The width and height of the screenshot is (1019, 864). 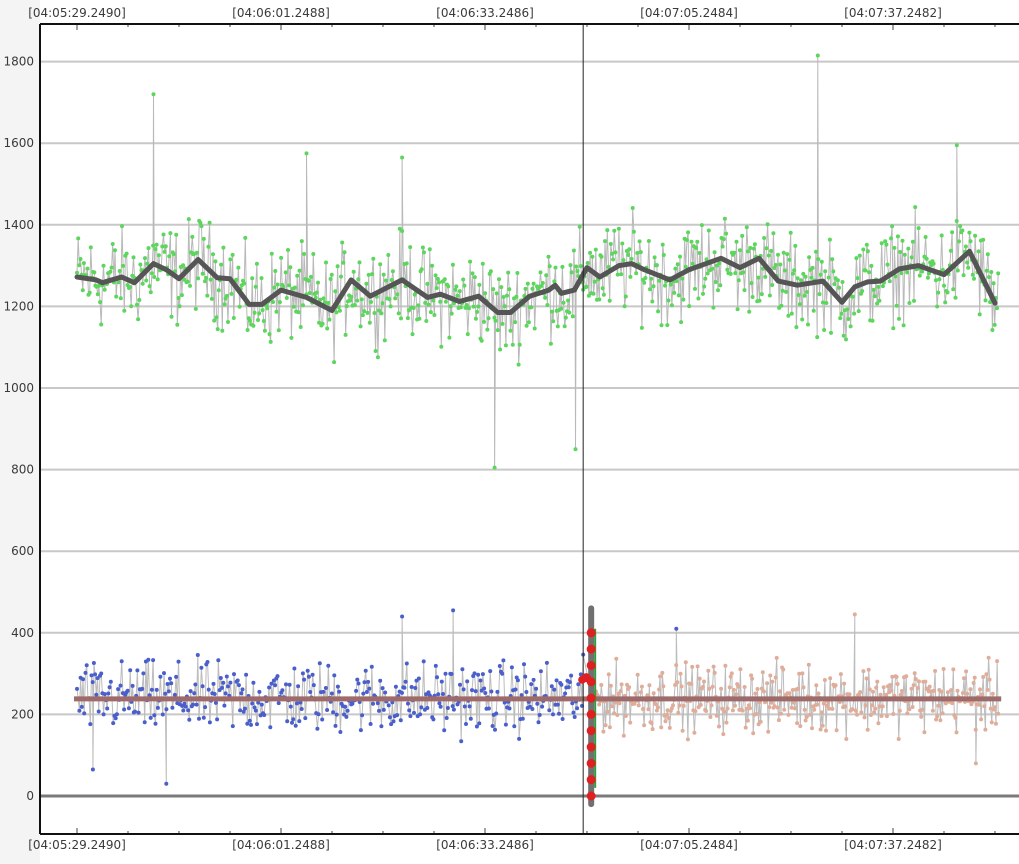 I want to click on x-tick-label-top: [04:06:33.2486], so click(x=485, y=13).